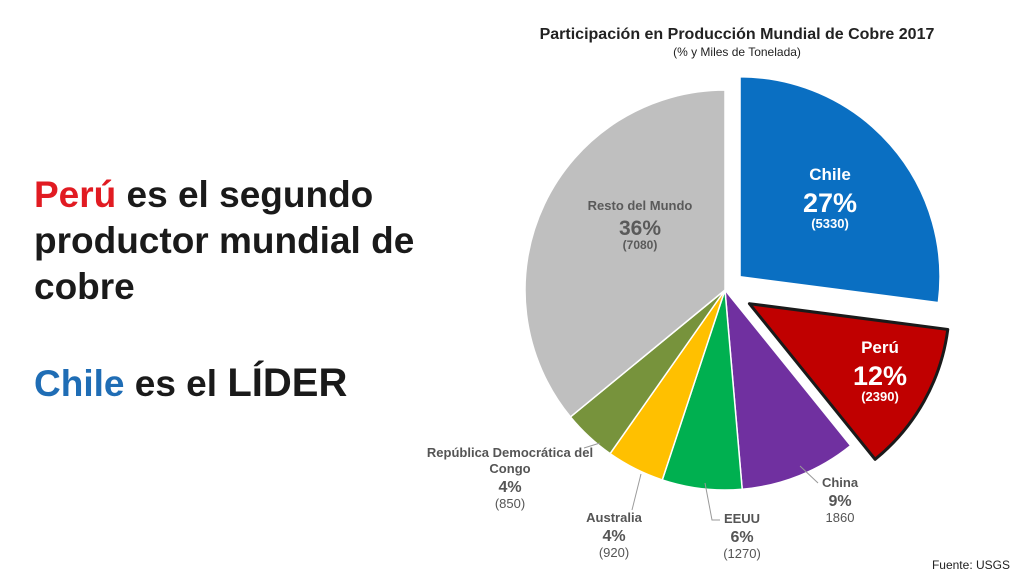  Describe the element at coordinates (614, 517) in the screenshot. I see `slice-name-label: Australia` at that location.